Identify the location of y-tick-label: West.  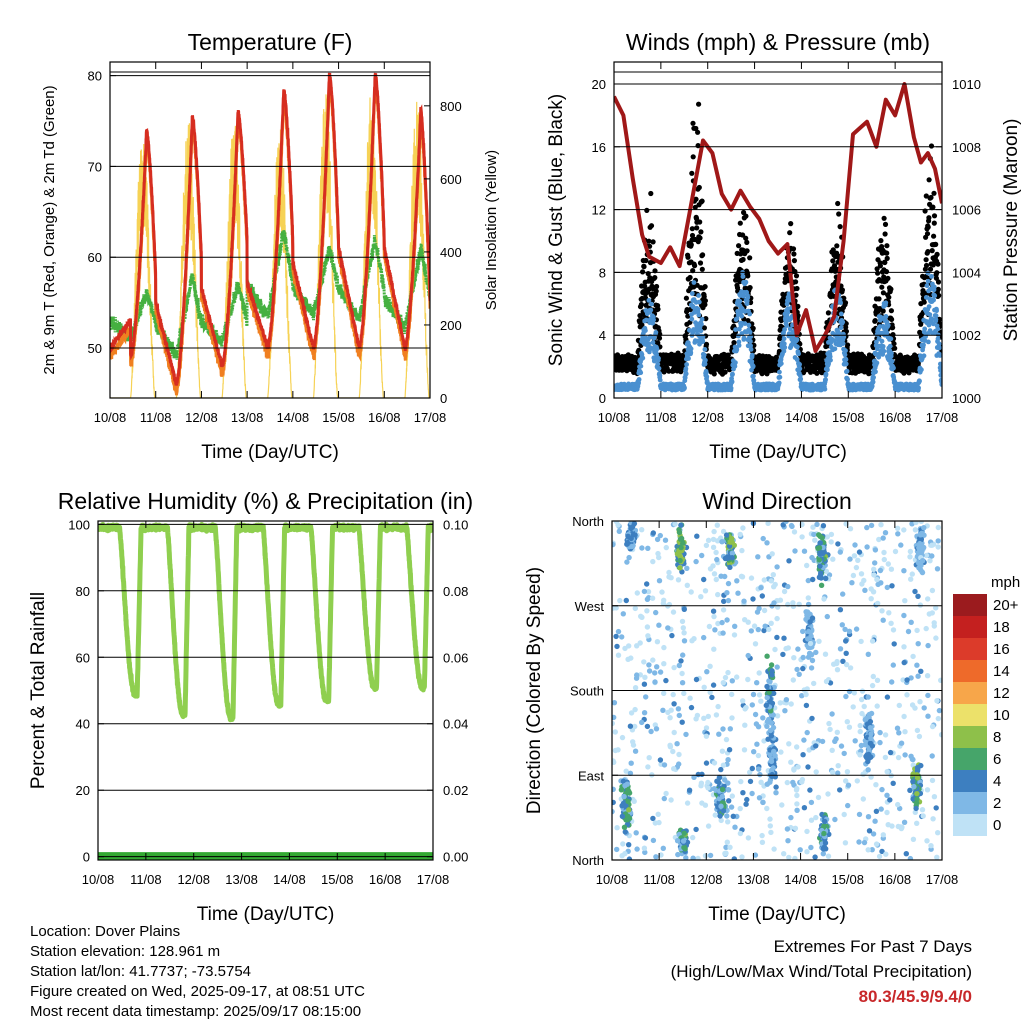
(590, 606).